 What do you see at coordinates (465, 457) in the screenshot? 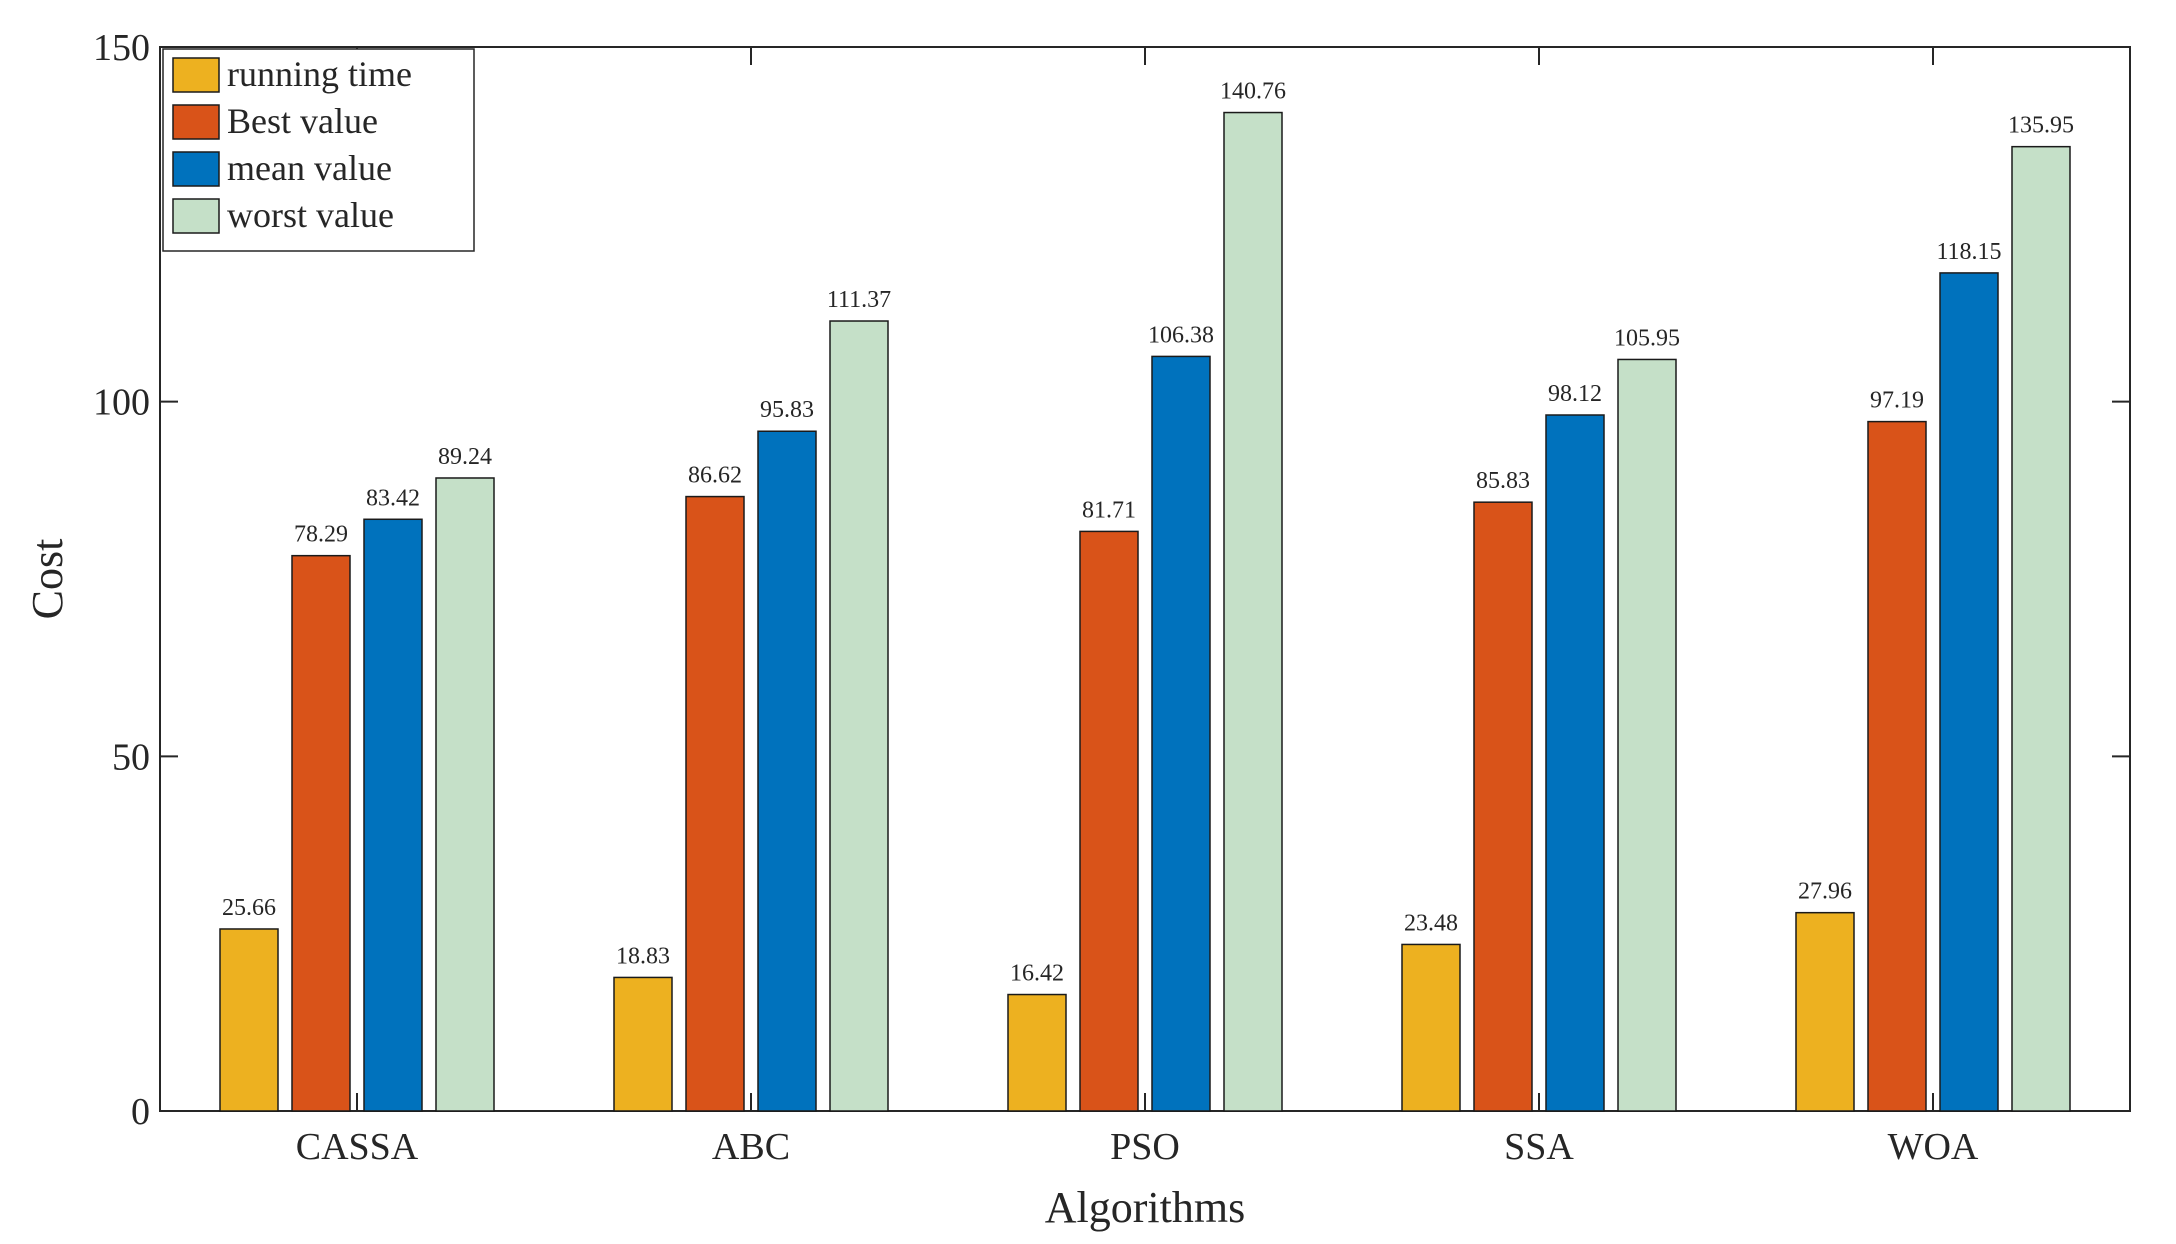
I see `data-label: 89.24` at bounding box center [465, 457].